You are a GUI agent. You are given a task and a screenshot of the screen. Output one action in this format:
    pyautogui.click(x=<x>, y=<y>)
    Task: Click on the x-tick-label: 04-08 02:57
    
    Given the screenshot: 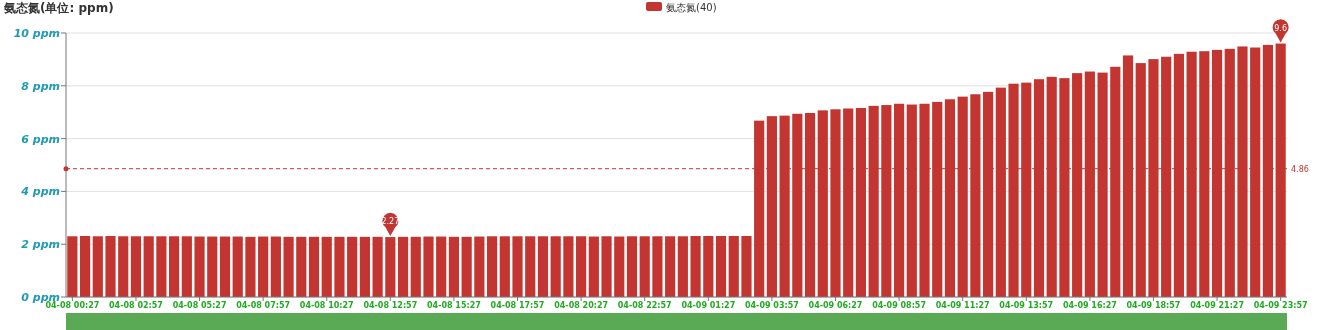 What is the action you would take?
    pyautogui.click(x=136, y=305)
    